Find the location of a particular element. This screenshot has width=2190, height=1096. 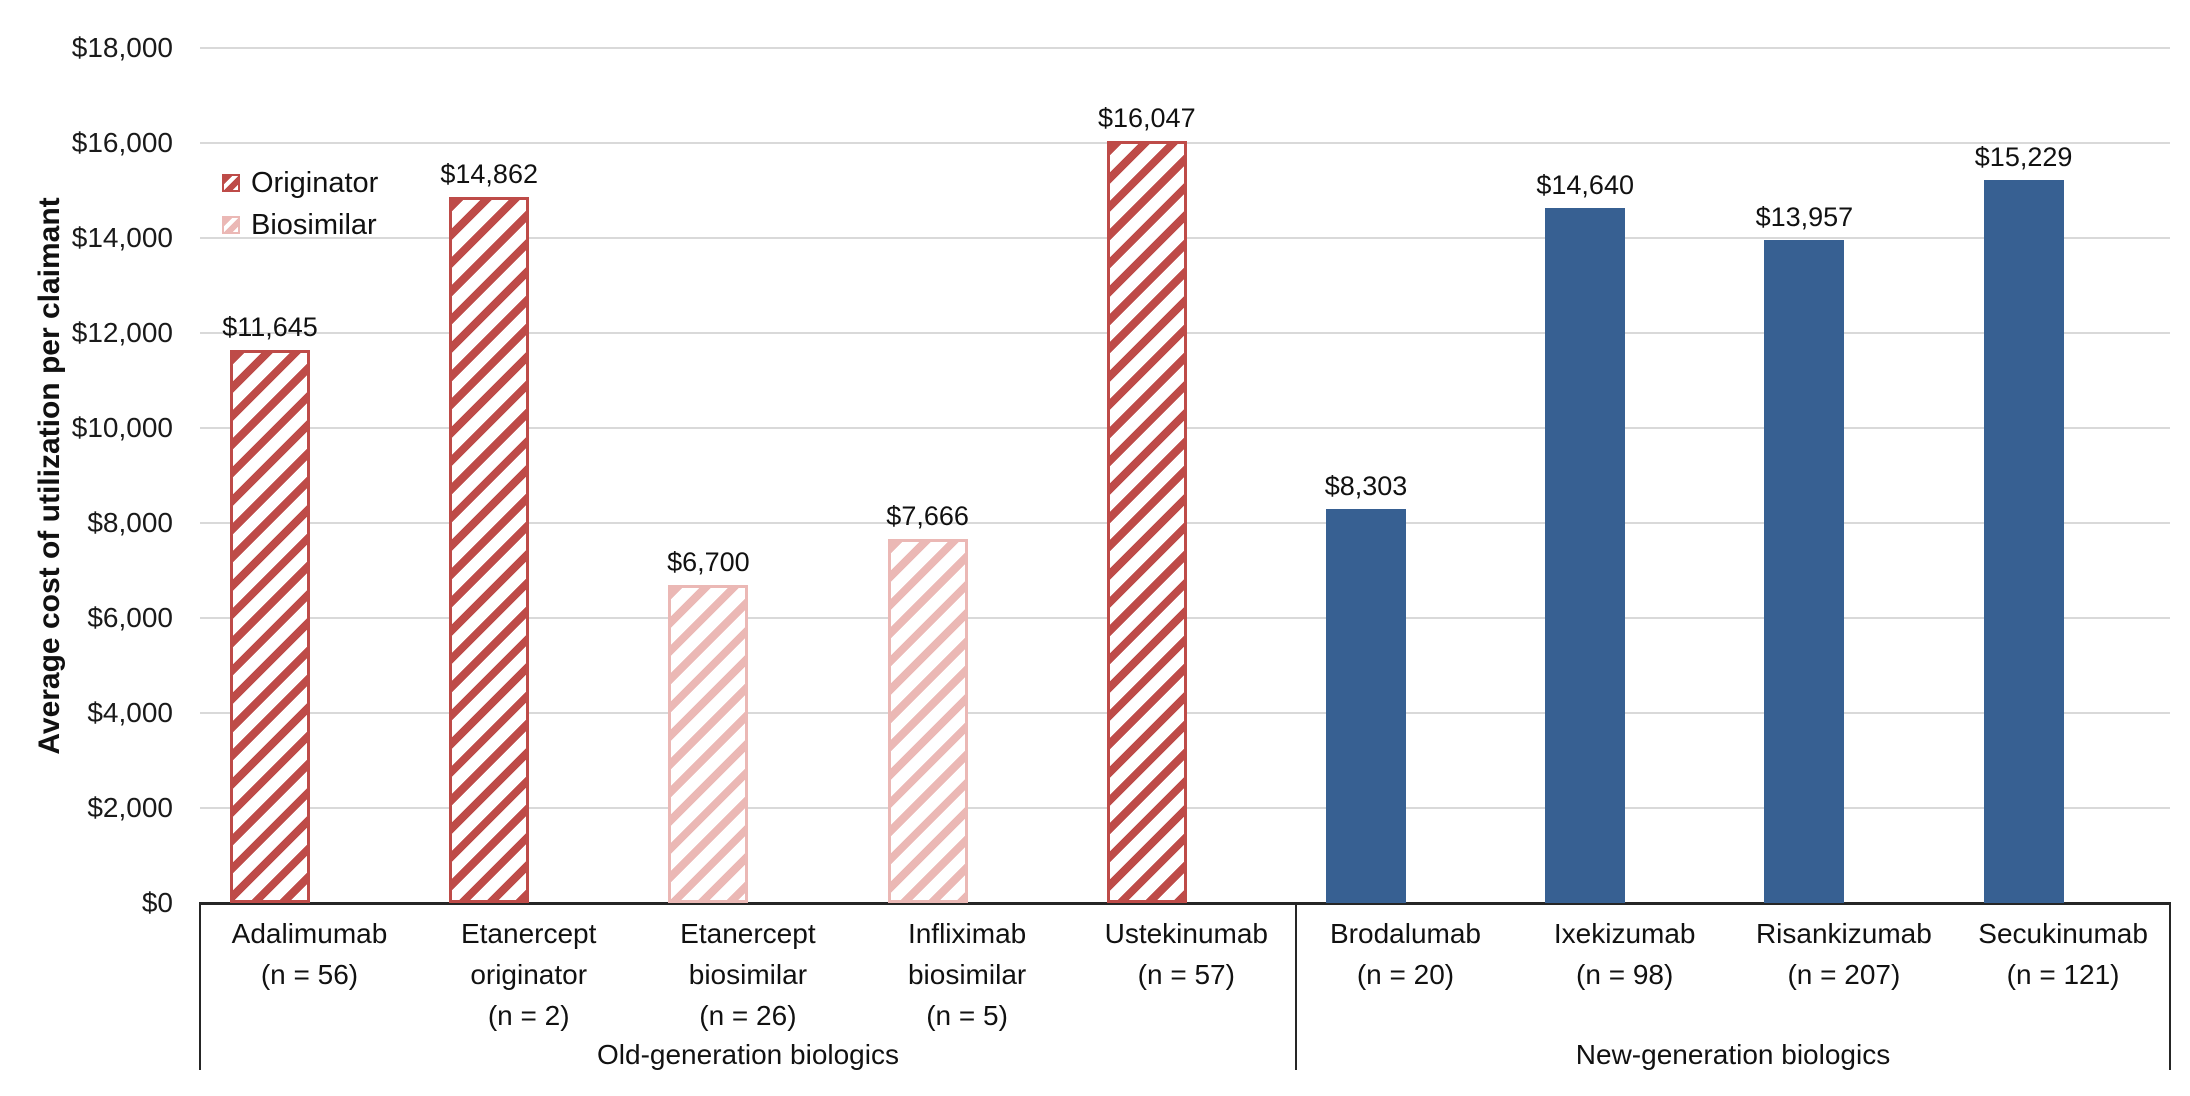

y-tick-label: $10,000 is located at coordinates (122, 427).